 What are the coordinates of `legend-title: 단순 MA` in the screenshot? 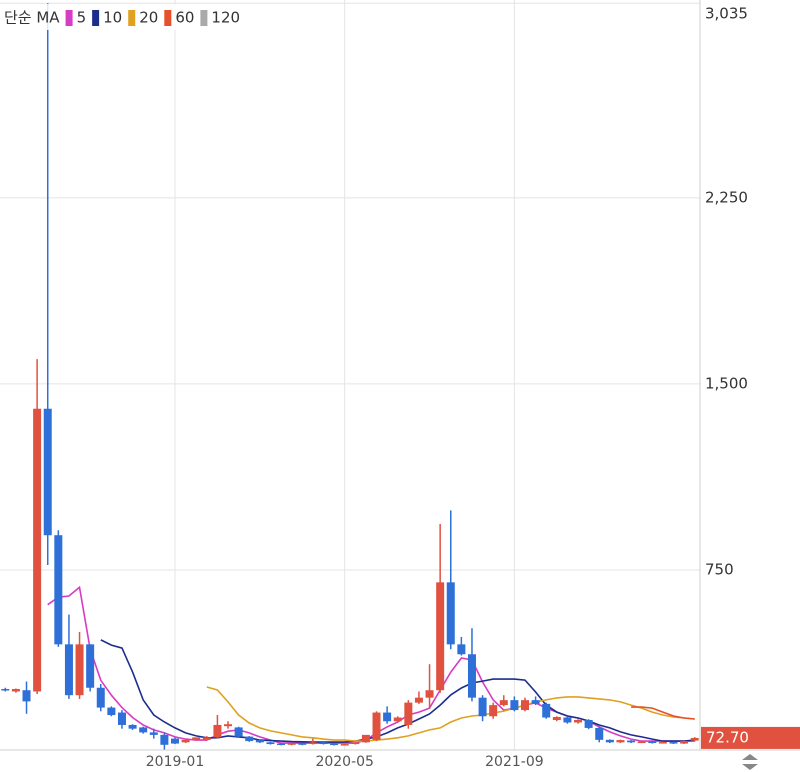 It's located at (32, 18).